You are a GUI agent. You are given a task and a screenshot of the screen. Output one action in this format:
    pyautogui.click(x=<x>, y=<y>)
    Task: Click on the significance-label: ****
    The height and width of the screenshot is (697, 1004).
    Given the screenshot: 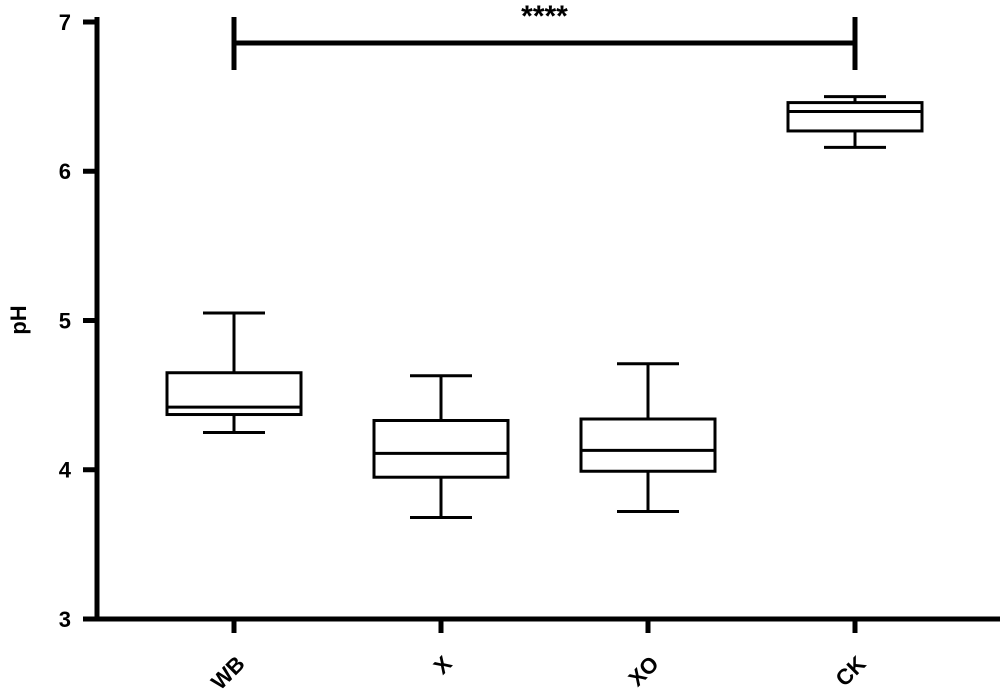 What is the action you would take?
    pyautogui.click(x=544, y=16)
    